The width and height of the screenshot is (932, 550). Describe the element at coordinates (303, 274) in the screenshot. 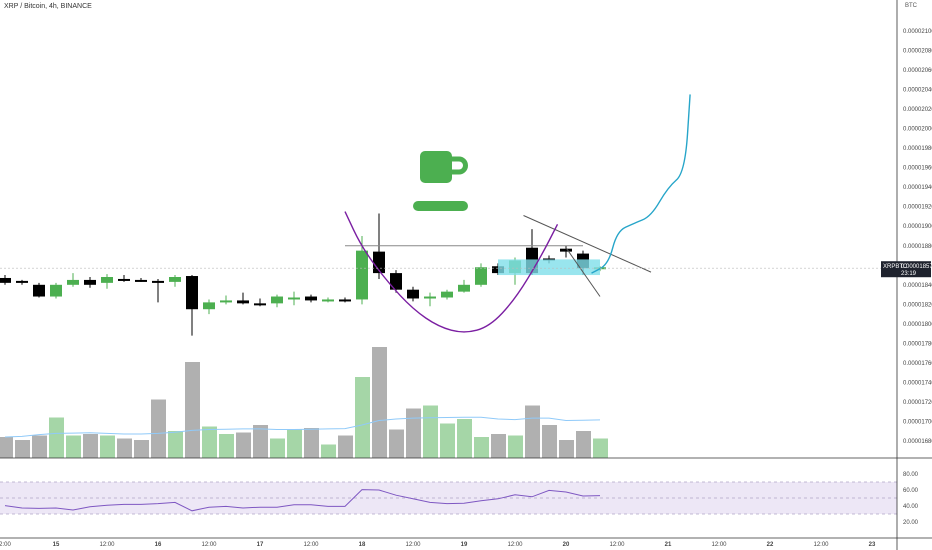

I see `candles-layer` at that location.